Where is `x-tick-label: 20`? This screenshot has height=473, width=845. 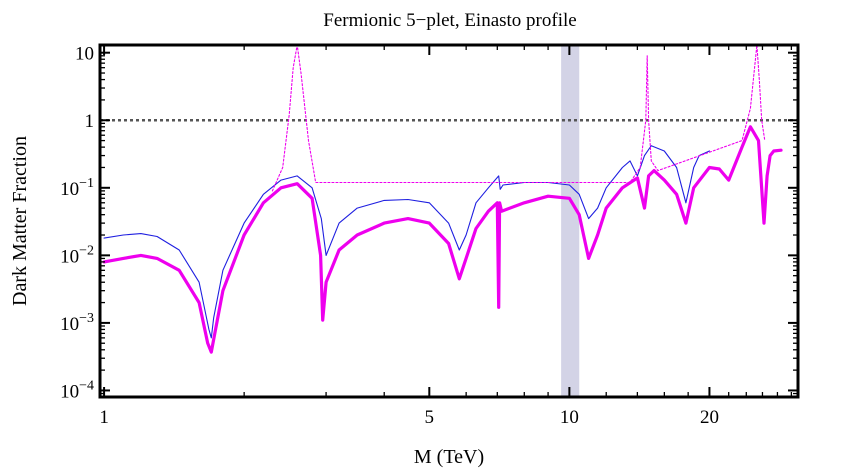 x-tick-label: 20 is located at coordinates (709, 417).